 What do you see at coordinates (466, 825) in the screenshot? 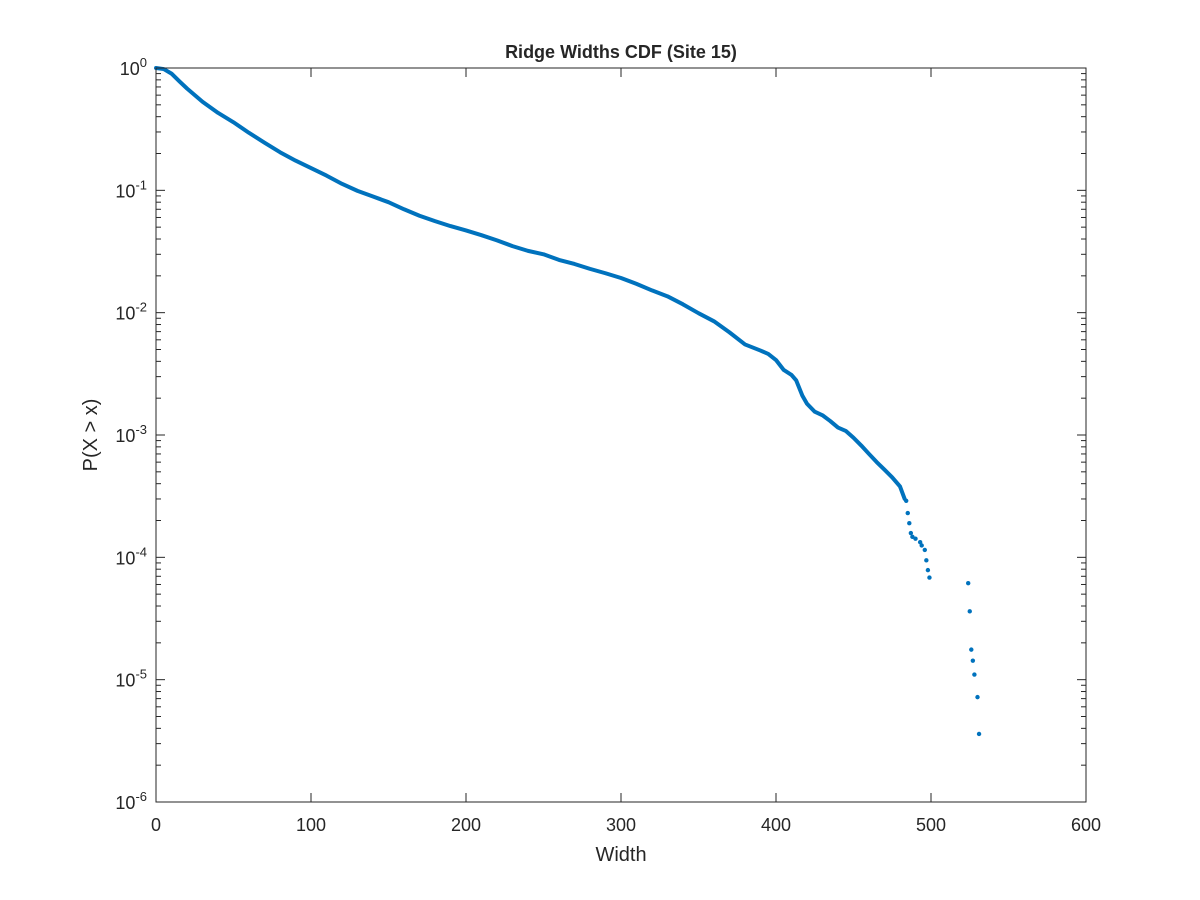
I see `x-tick-label: 200` at bounding box center [466, 825].